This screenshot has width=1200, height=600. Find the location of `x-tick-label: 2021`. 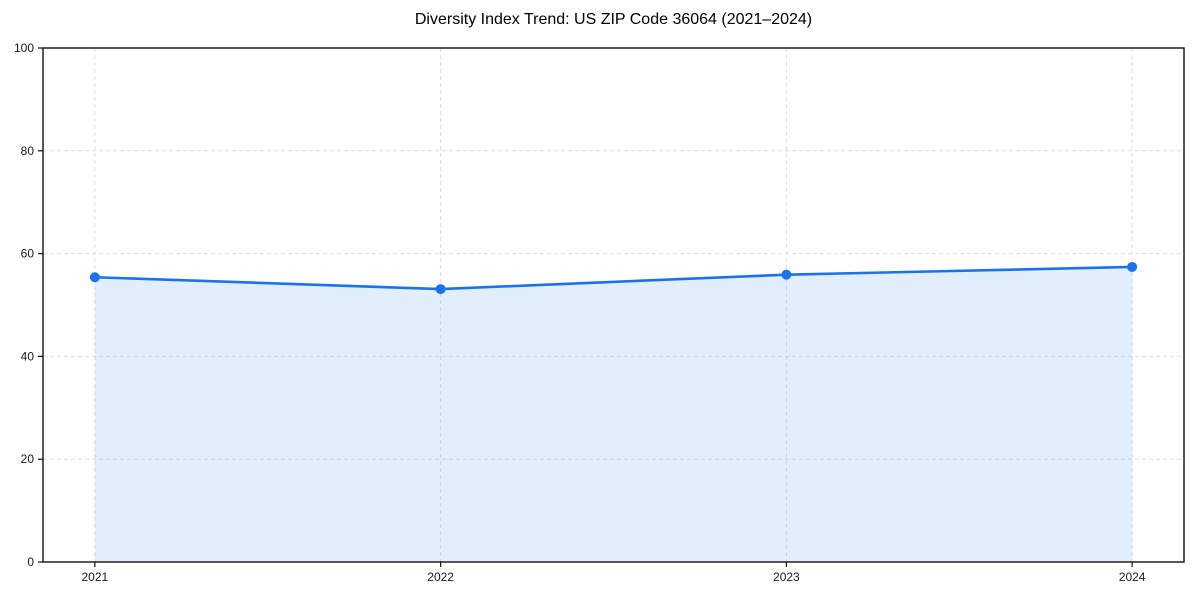

x-tick-label: 2021 is located at coordinates (95, 577).